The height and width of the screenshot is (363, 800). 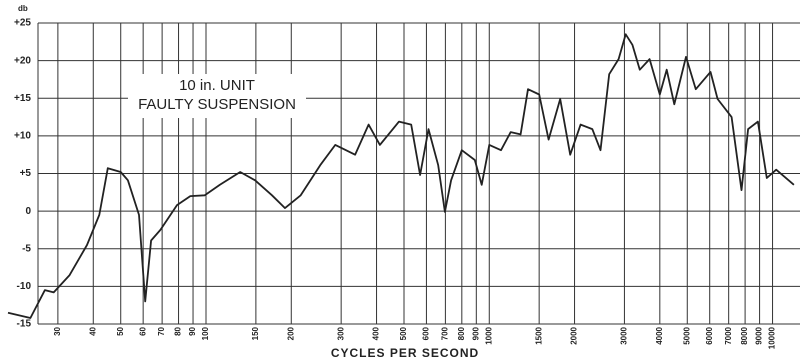 I want to click on title-box, so click(x=217, y=96).